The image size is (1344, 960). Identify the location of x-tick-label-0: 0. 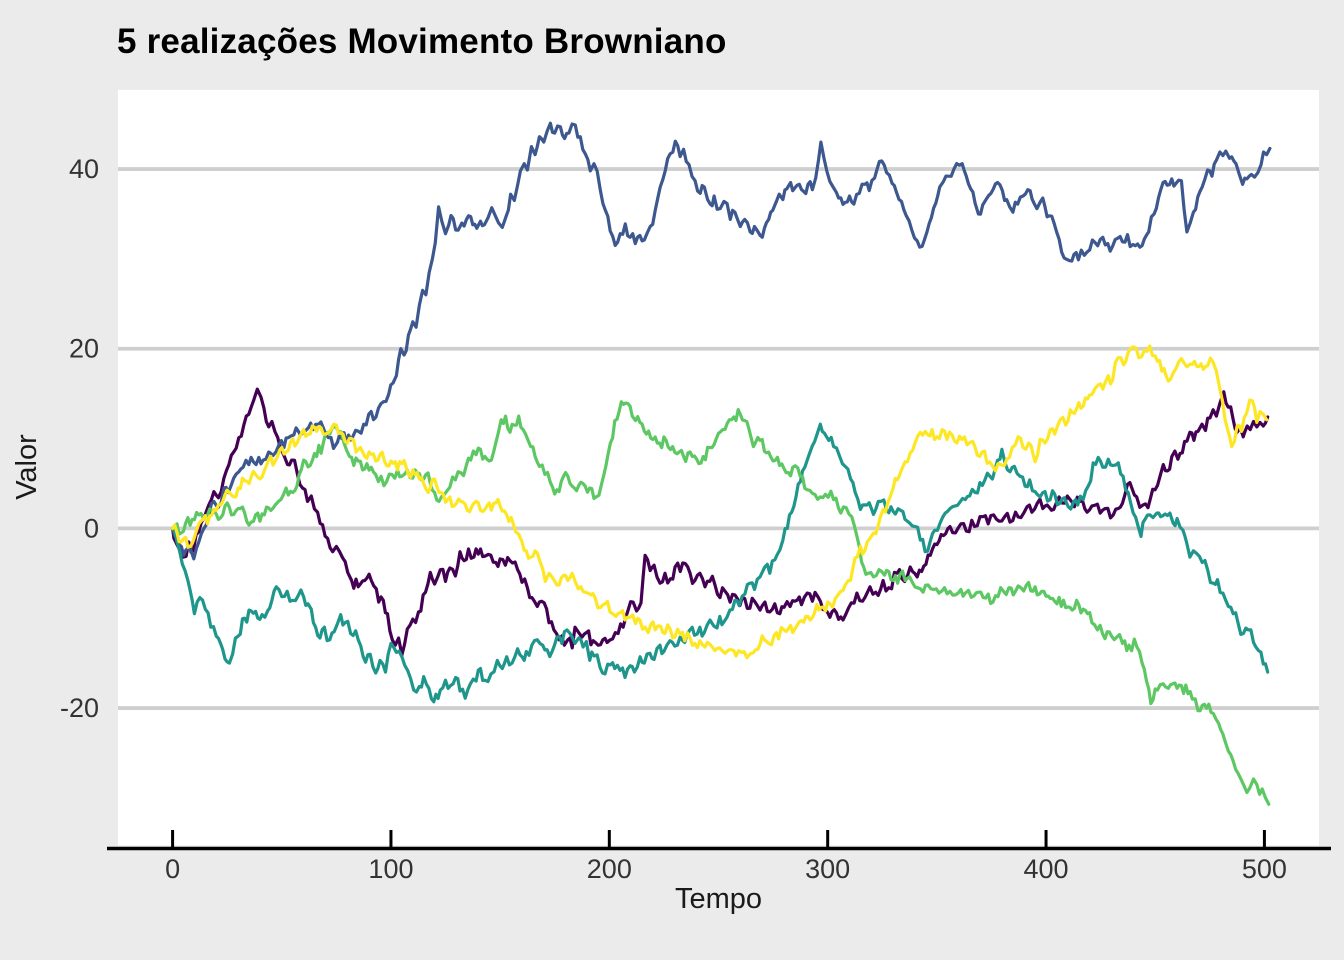
(172, 869).